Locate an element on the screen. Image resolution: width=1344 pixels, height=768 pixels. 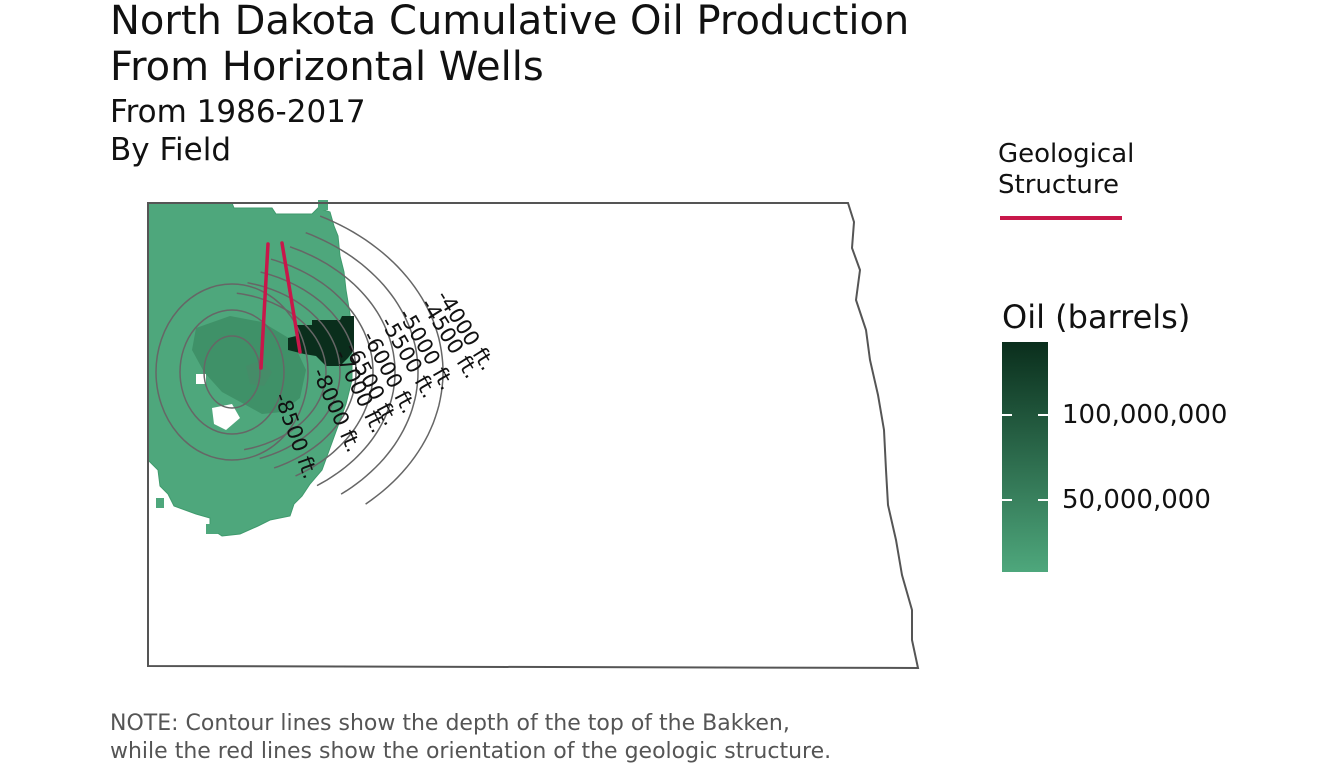
structure-line-west is located at coordinates (264, 306).